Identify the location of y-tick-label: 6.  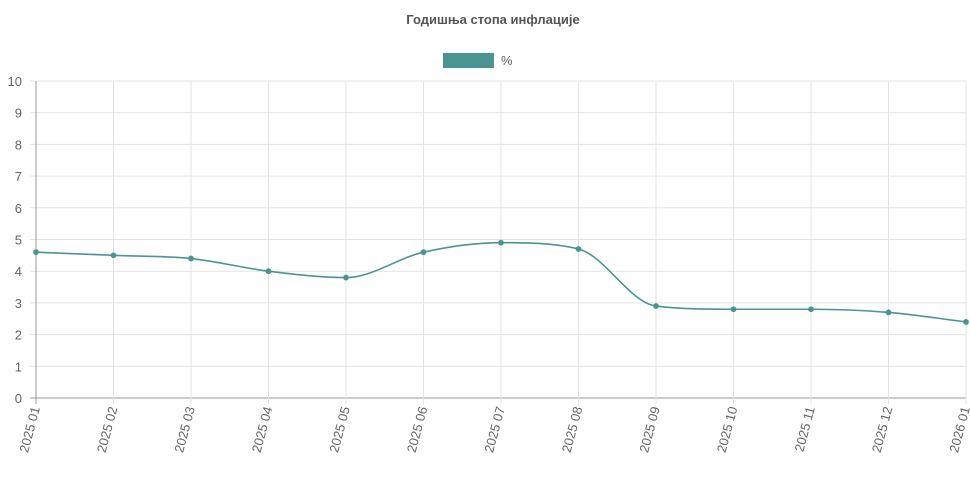
(18, 208).